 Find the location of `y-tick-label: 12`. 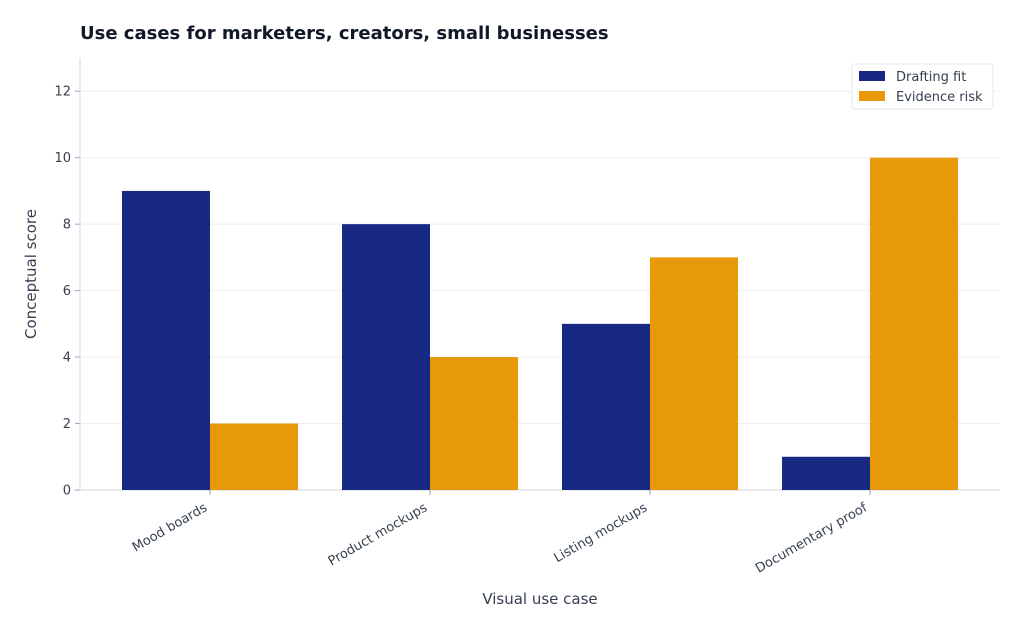

y-tick-label: 12 is located at coordinates (62, 92).